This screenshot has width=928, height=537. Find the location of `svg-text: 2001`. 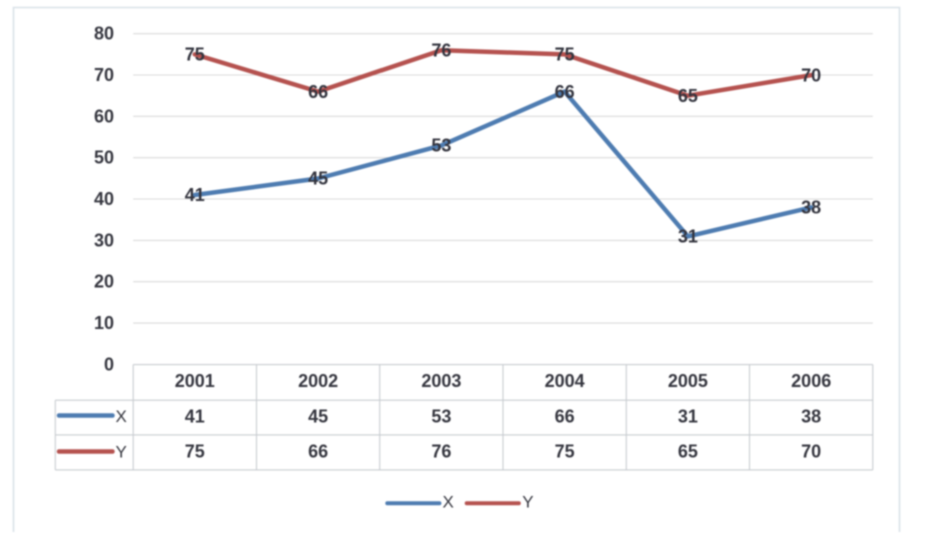

svg-text: 2001 is located at coordinates (195, 381).